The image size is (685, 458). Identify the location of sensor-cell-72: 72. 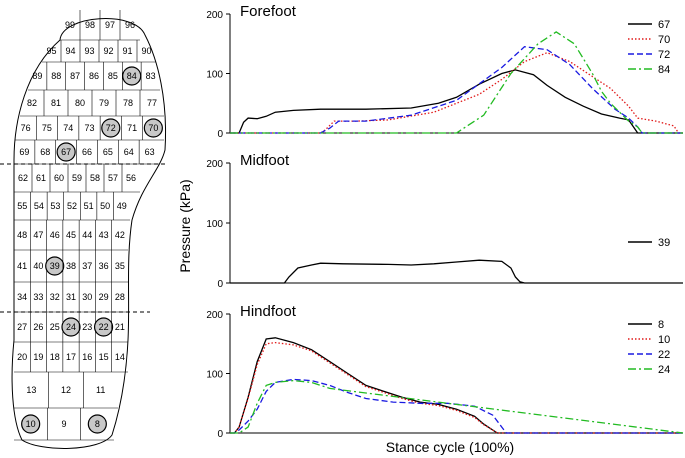
(111, 128).